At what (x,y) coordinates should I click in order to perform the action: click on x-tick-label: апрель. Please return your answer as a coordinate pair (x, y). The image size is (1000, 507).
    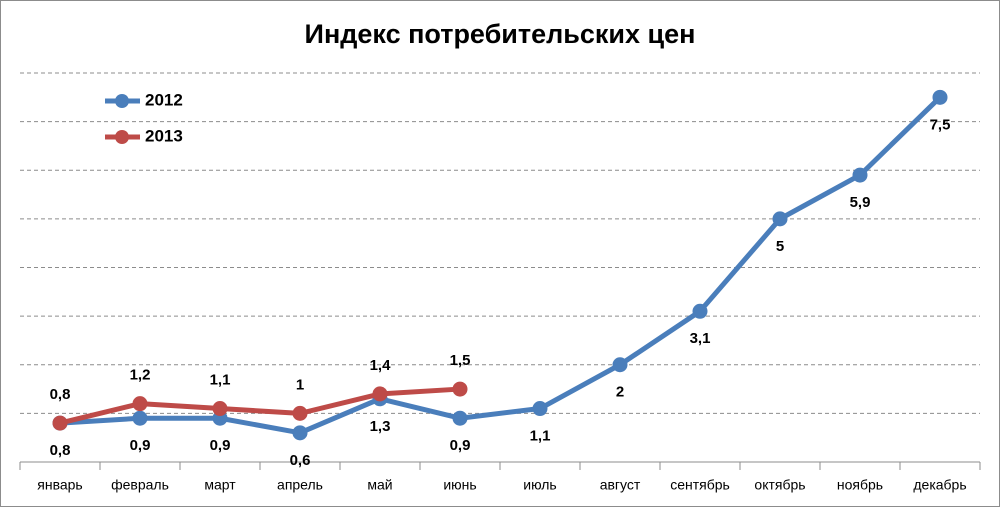
    Looking at the image, I should click on (300, 485).